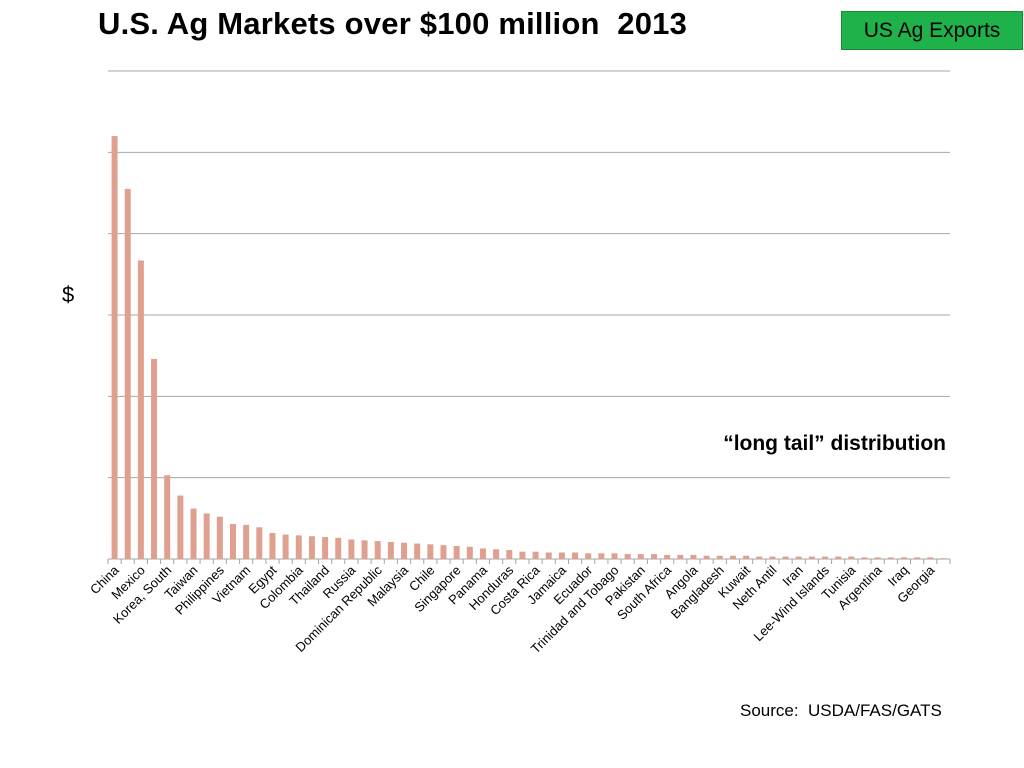 The width and height of the screenshot is (1024, 768). What do you see at coordinates (68, 294) in the screenshot?
I see `y-axis-label: $` at bounding box center [68, 294].